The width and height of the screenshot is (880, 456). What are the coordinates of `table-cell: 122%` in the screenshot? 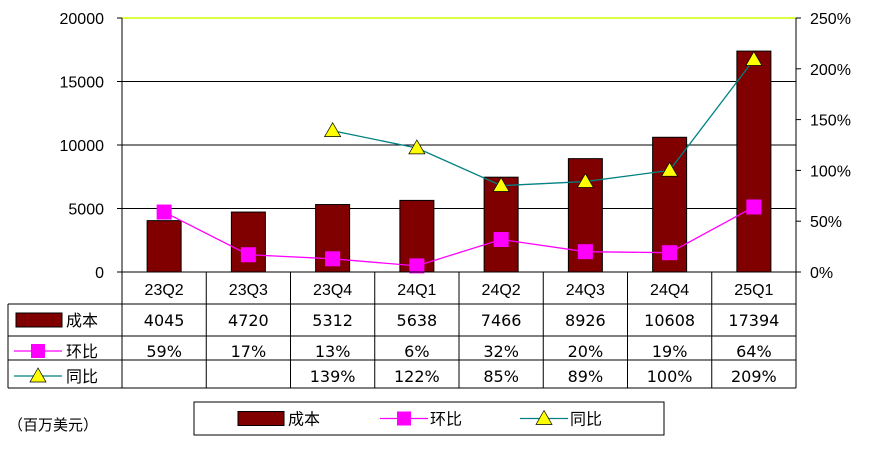 It's located at (417, 376).